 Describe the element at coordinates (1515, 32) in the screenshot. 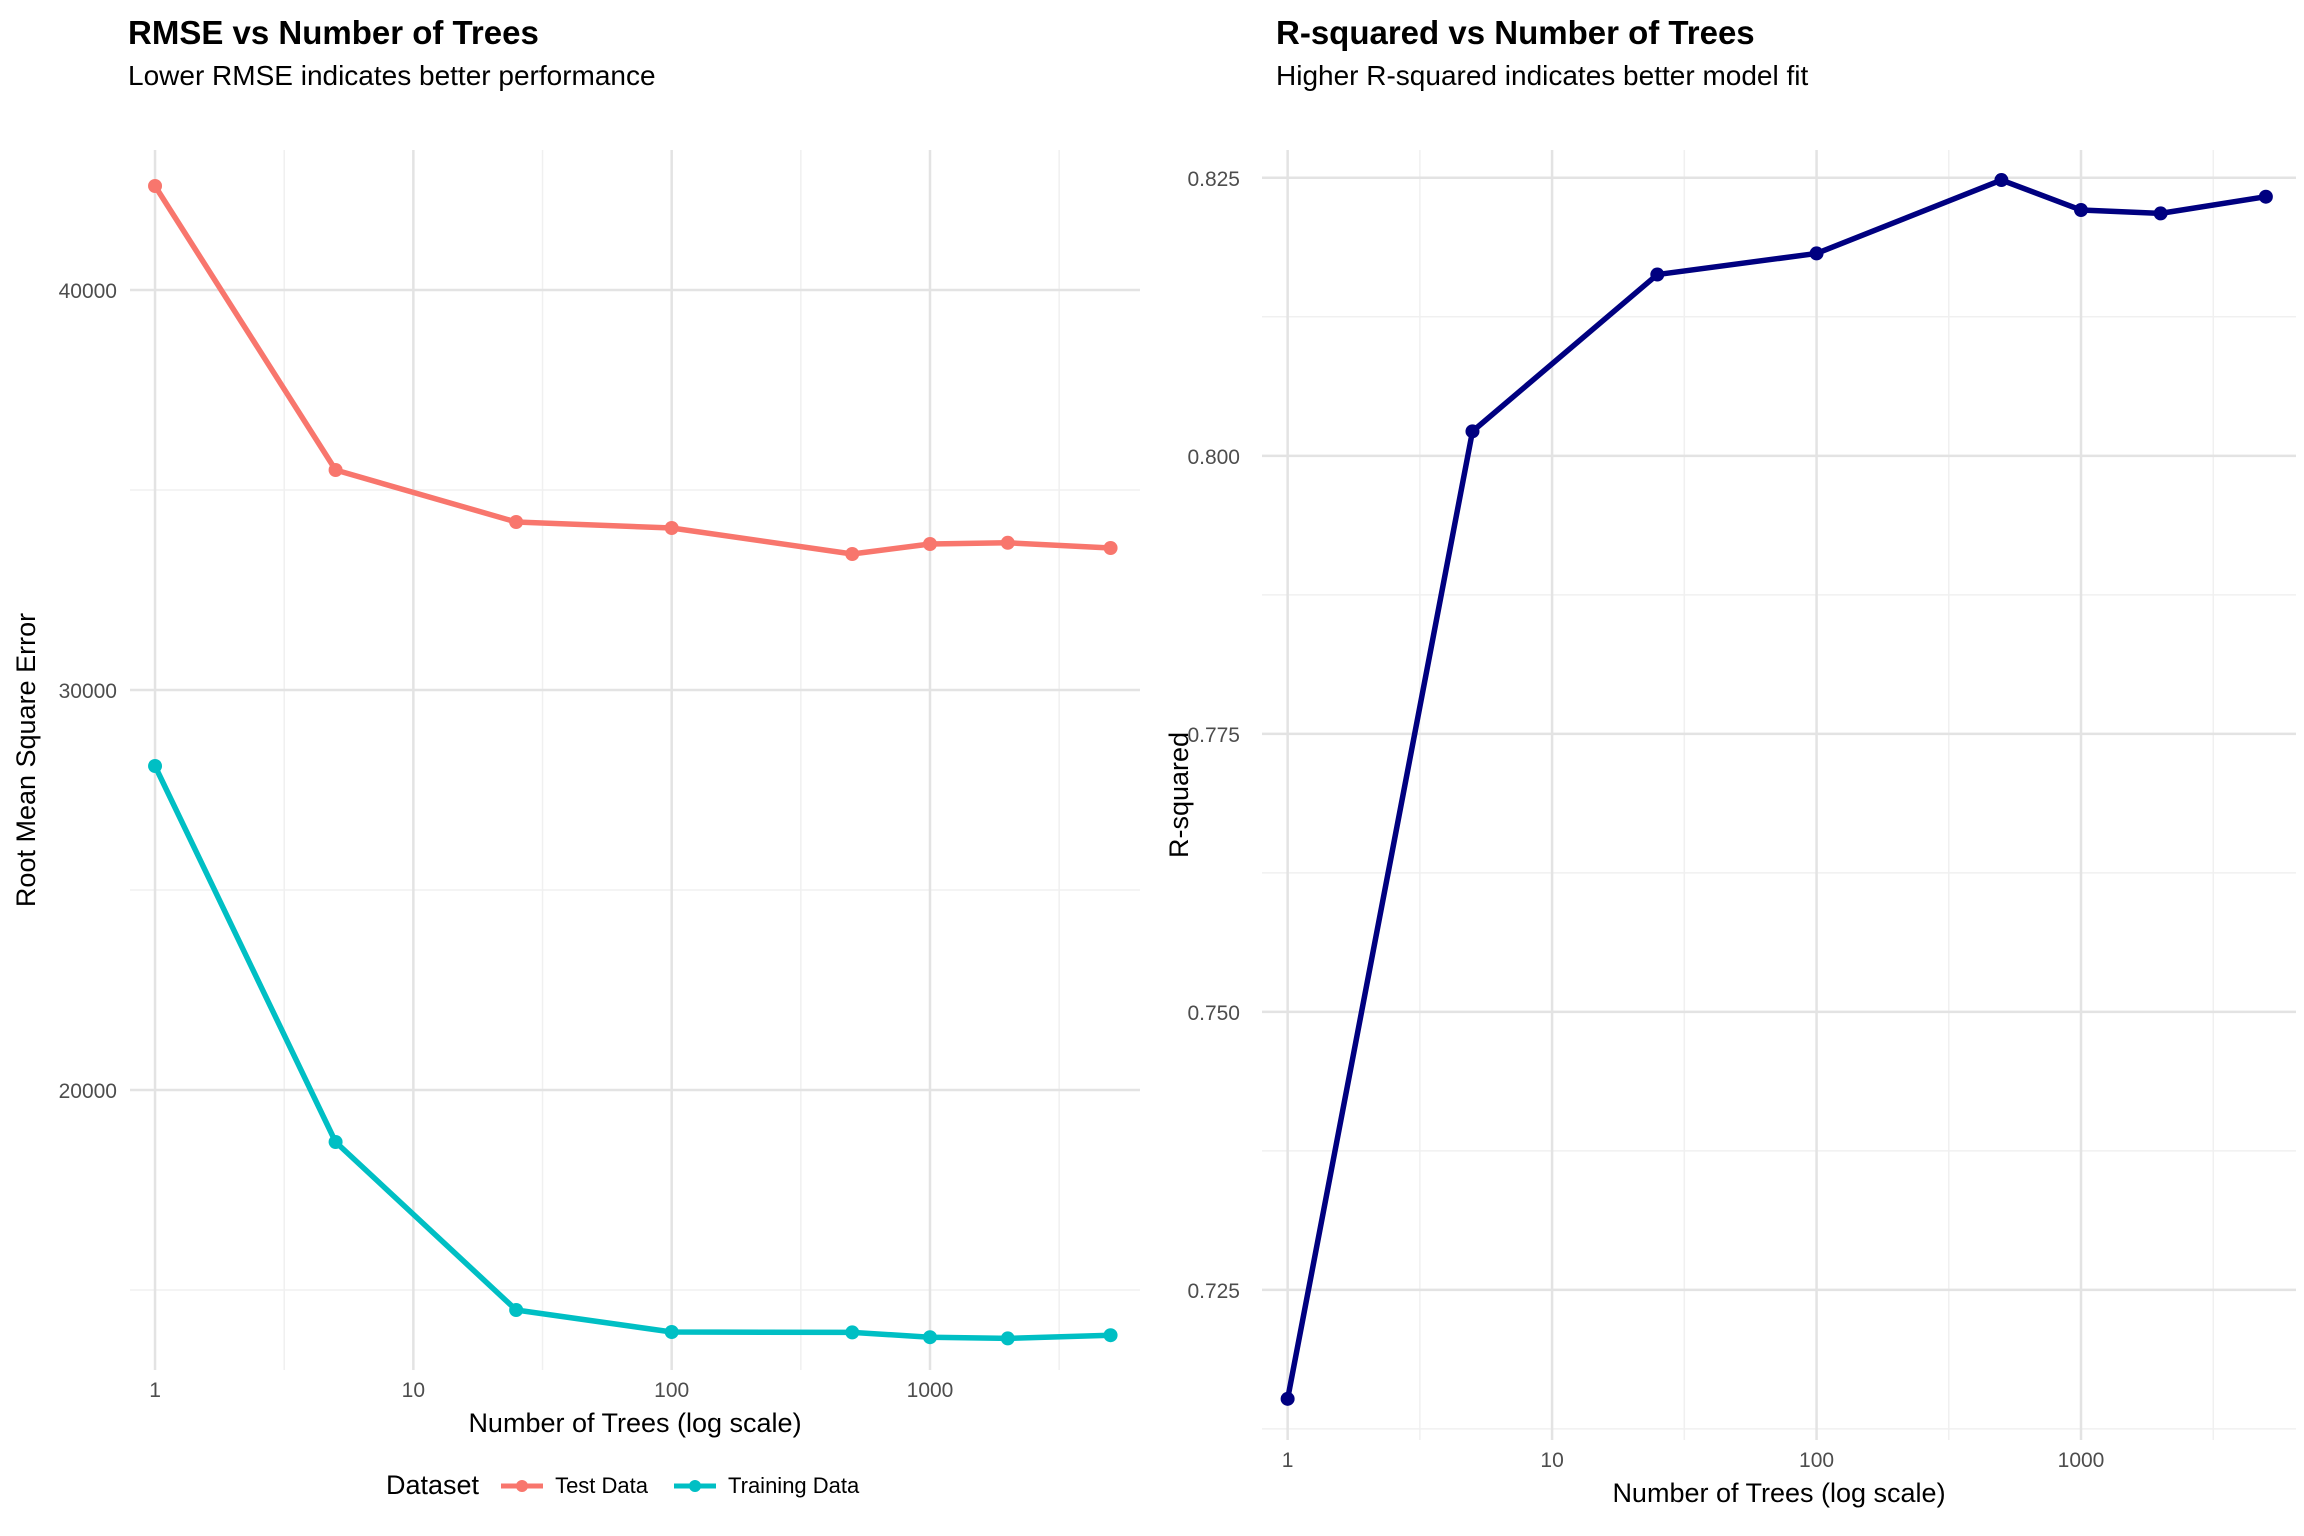

I see `r-squared-chart-title: R-squared vs Number of Trees` at that location.